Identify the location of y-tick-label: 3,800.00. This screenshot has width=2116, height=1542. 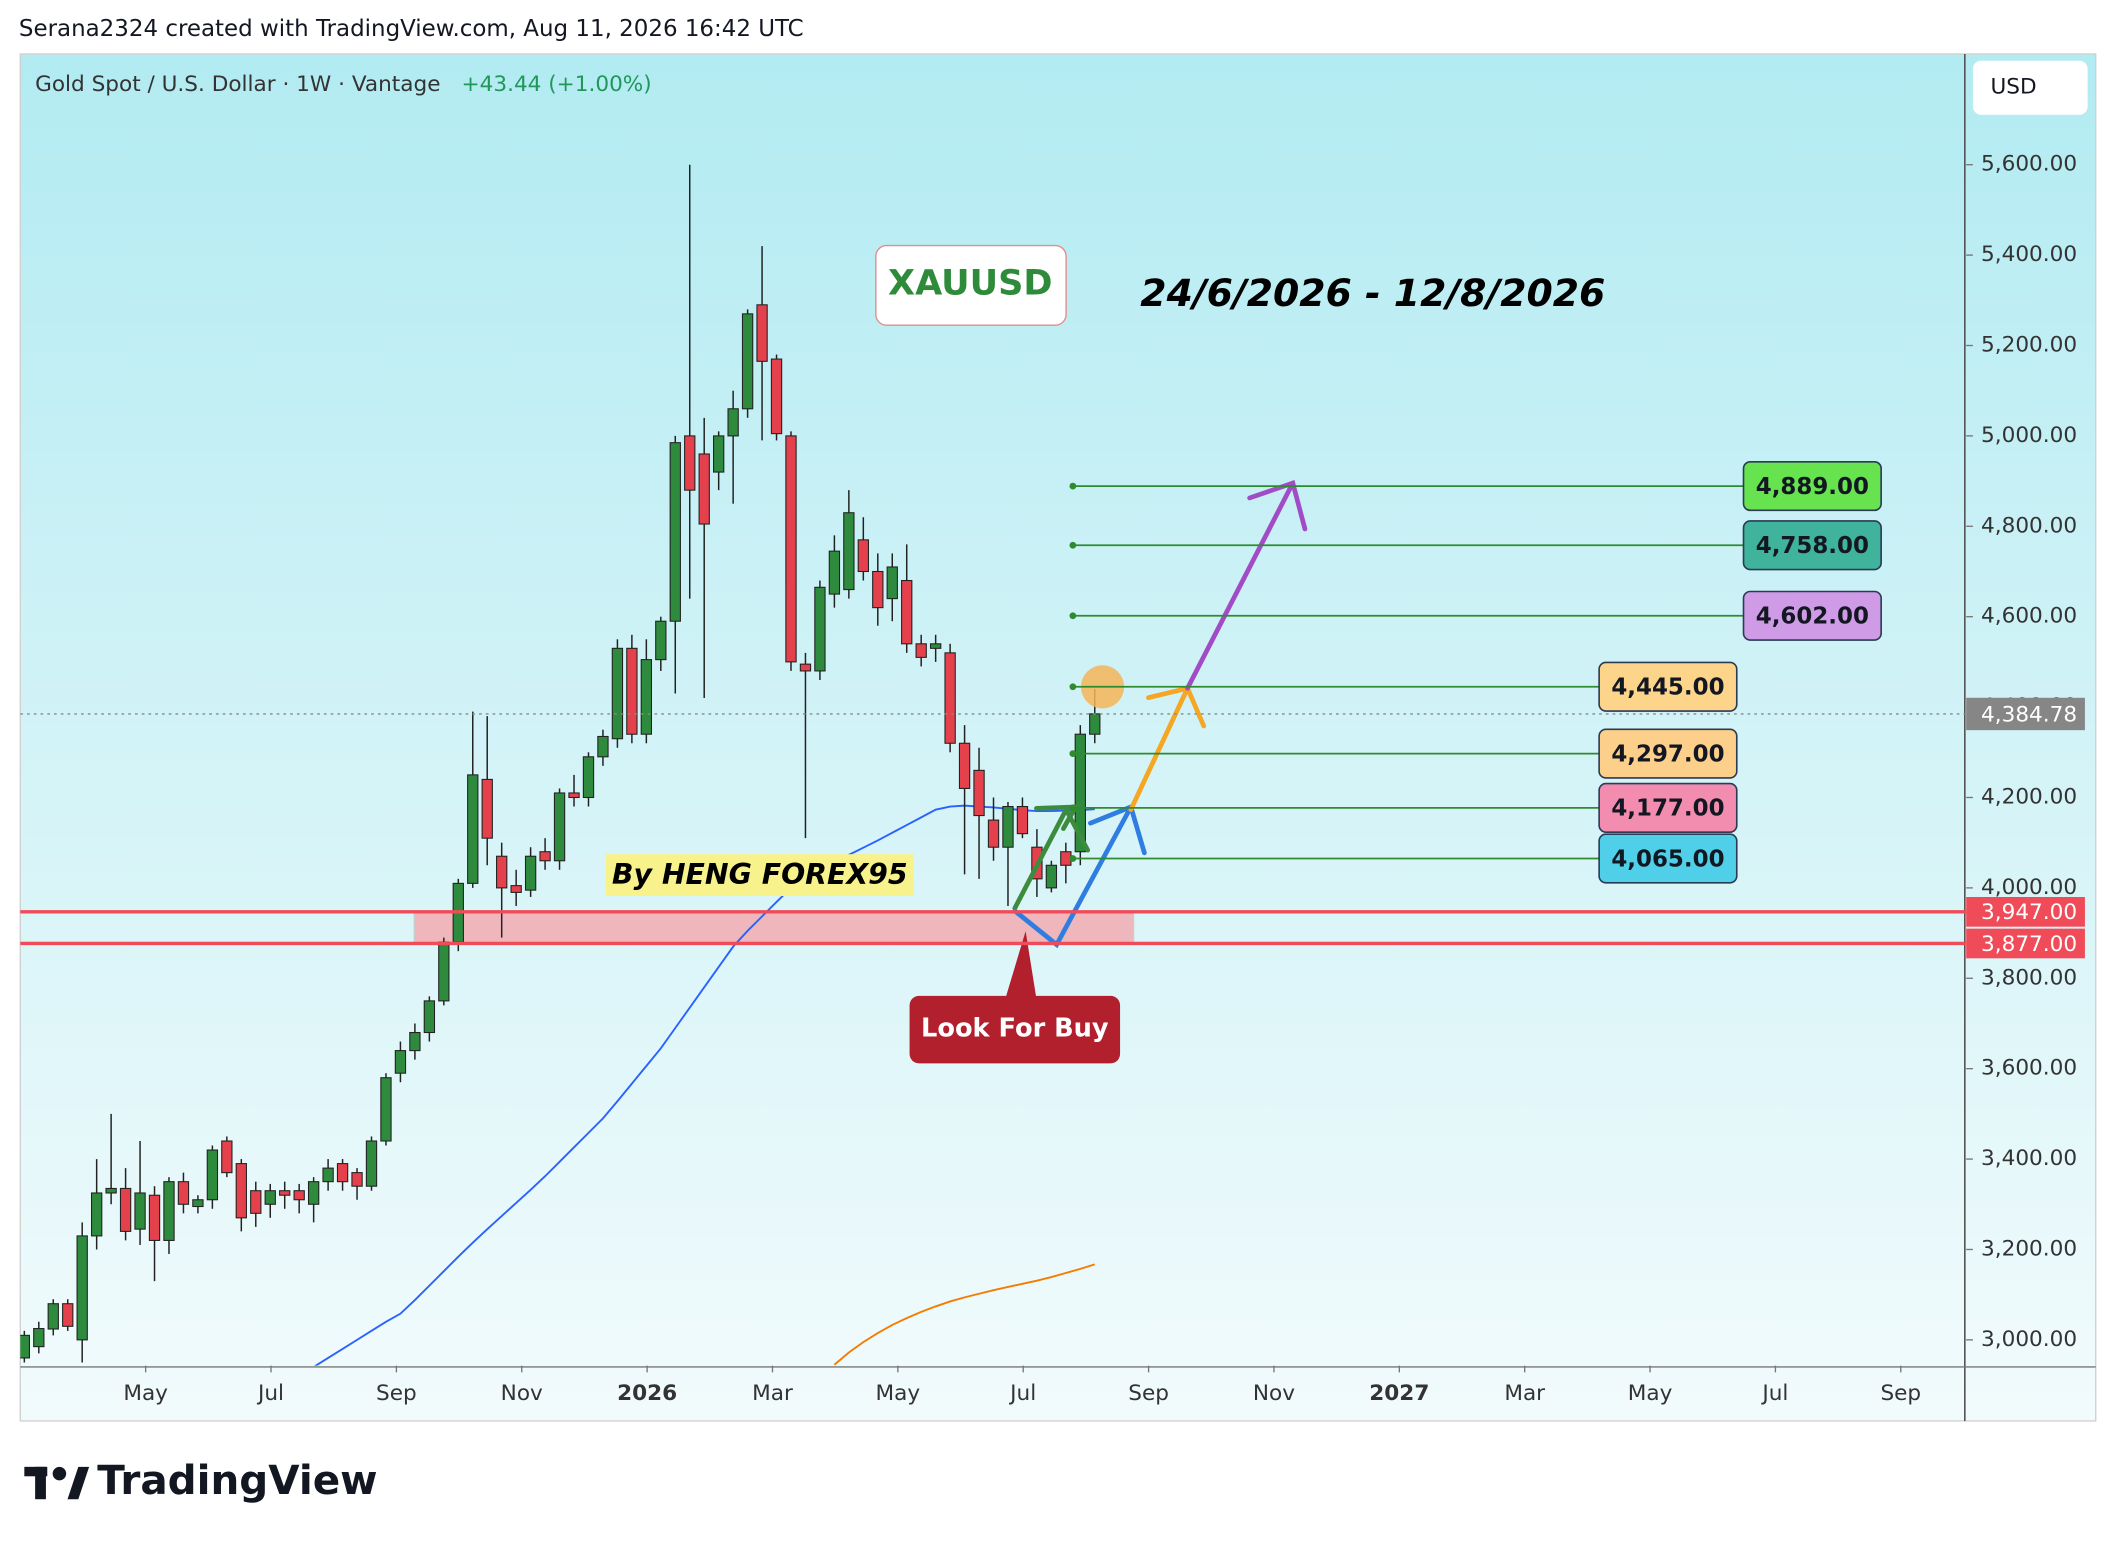
(2029, 977).